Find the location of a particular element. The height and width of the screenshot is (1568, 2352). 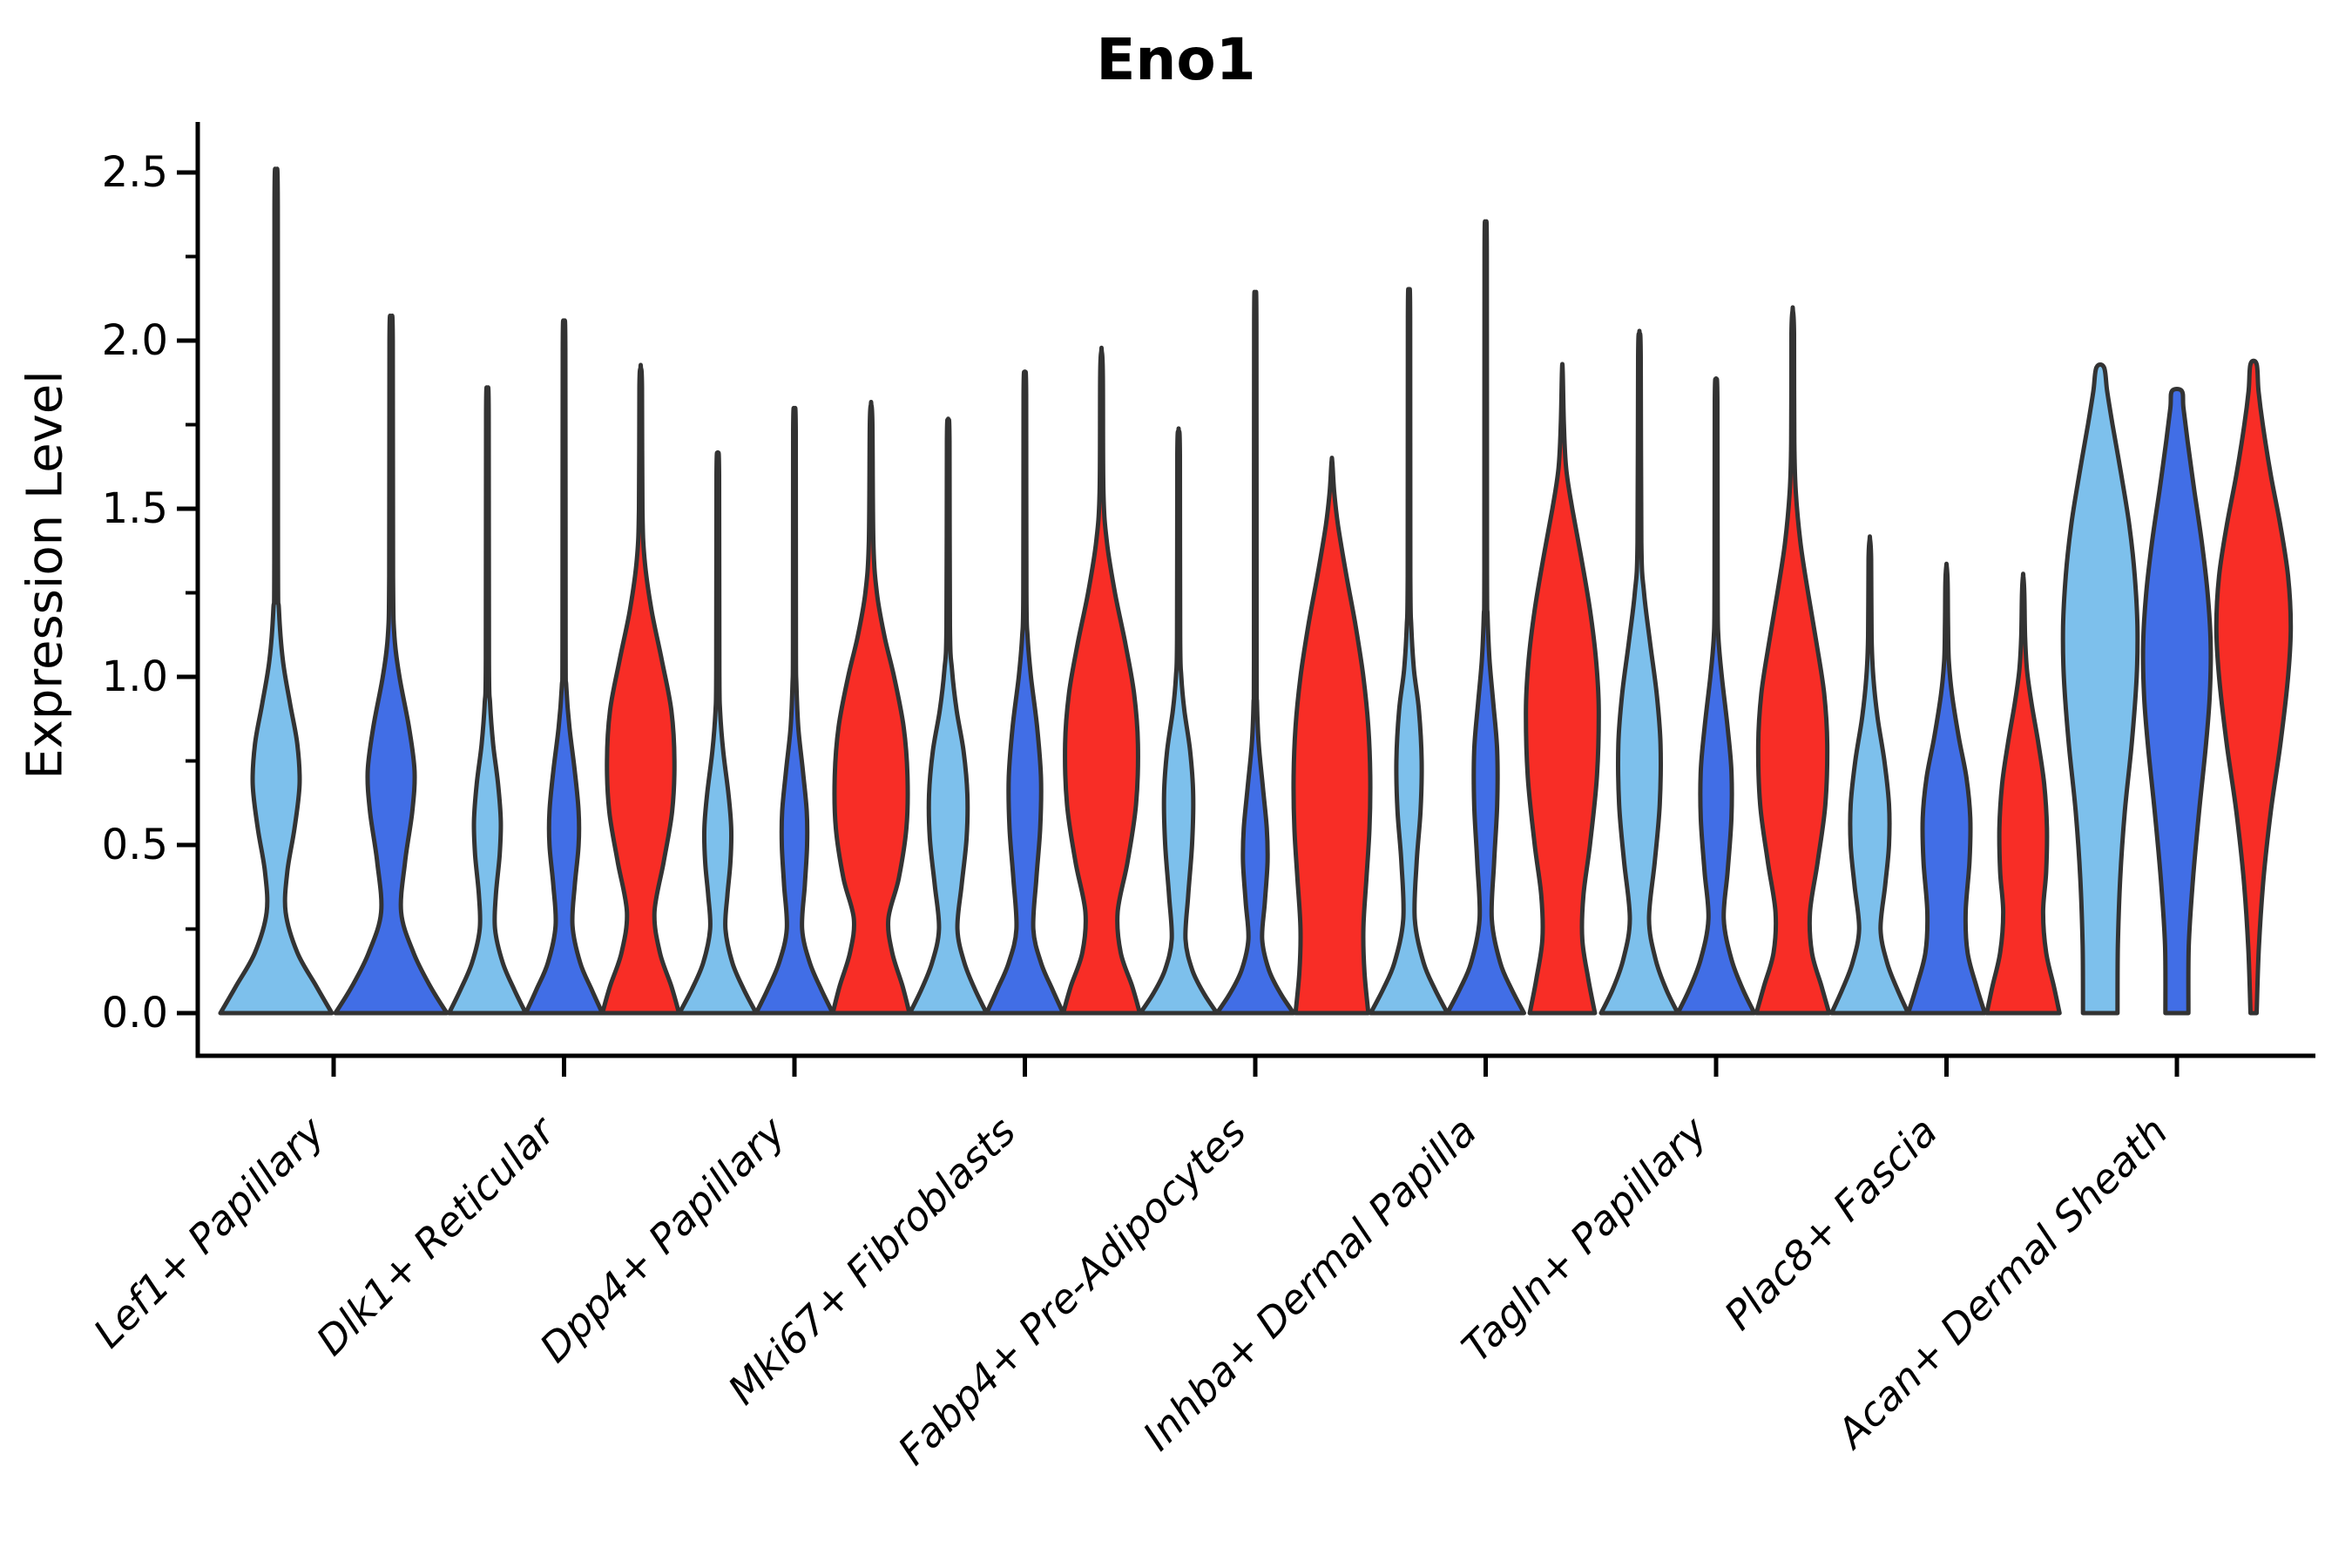

violin-lef1-papillary-royalblue is located at coordinates (391, 665).